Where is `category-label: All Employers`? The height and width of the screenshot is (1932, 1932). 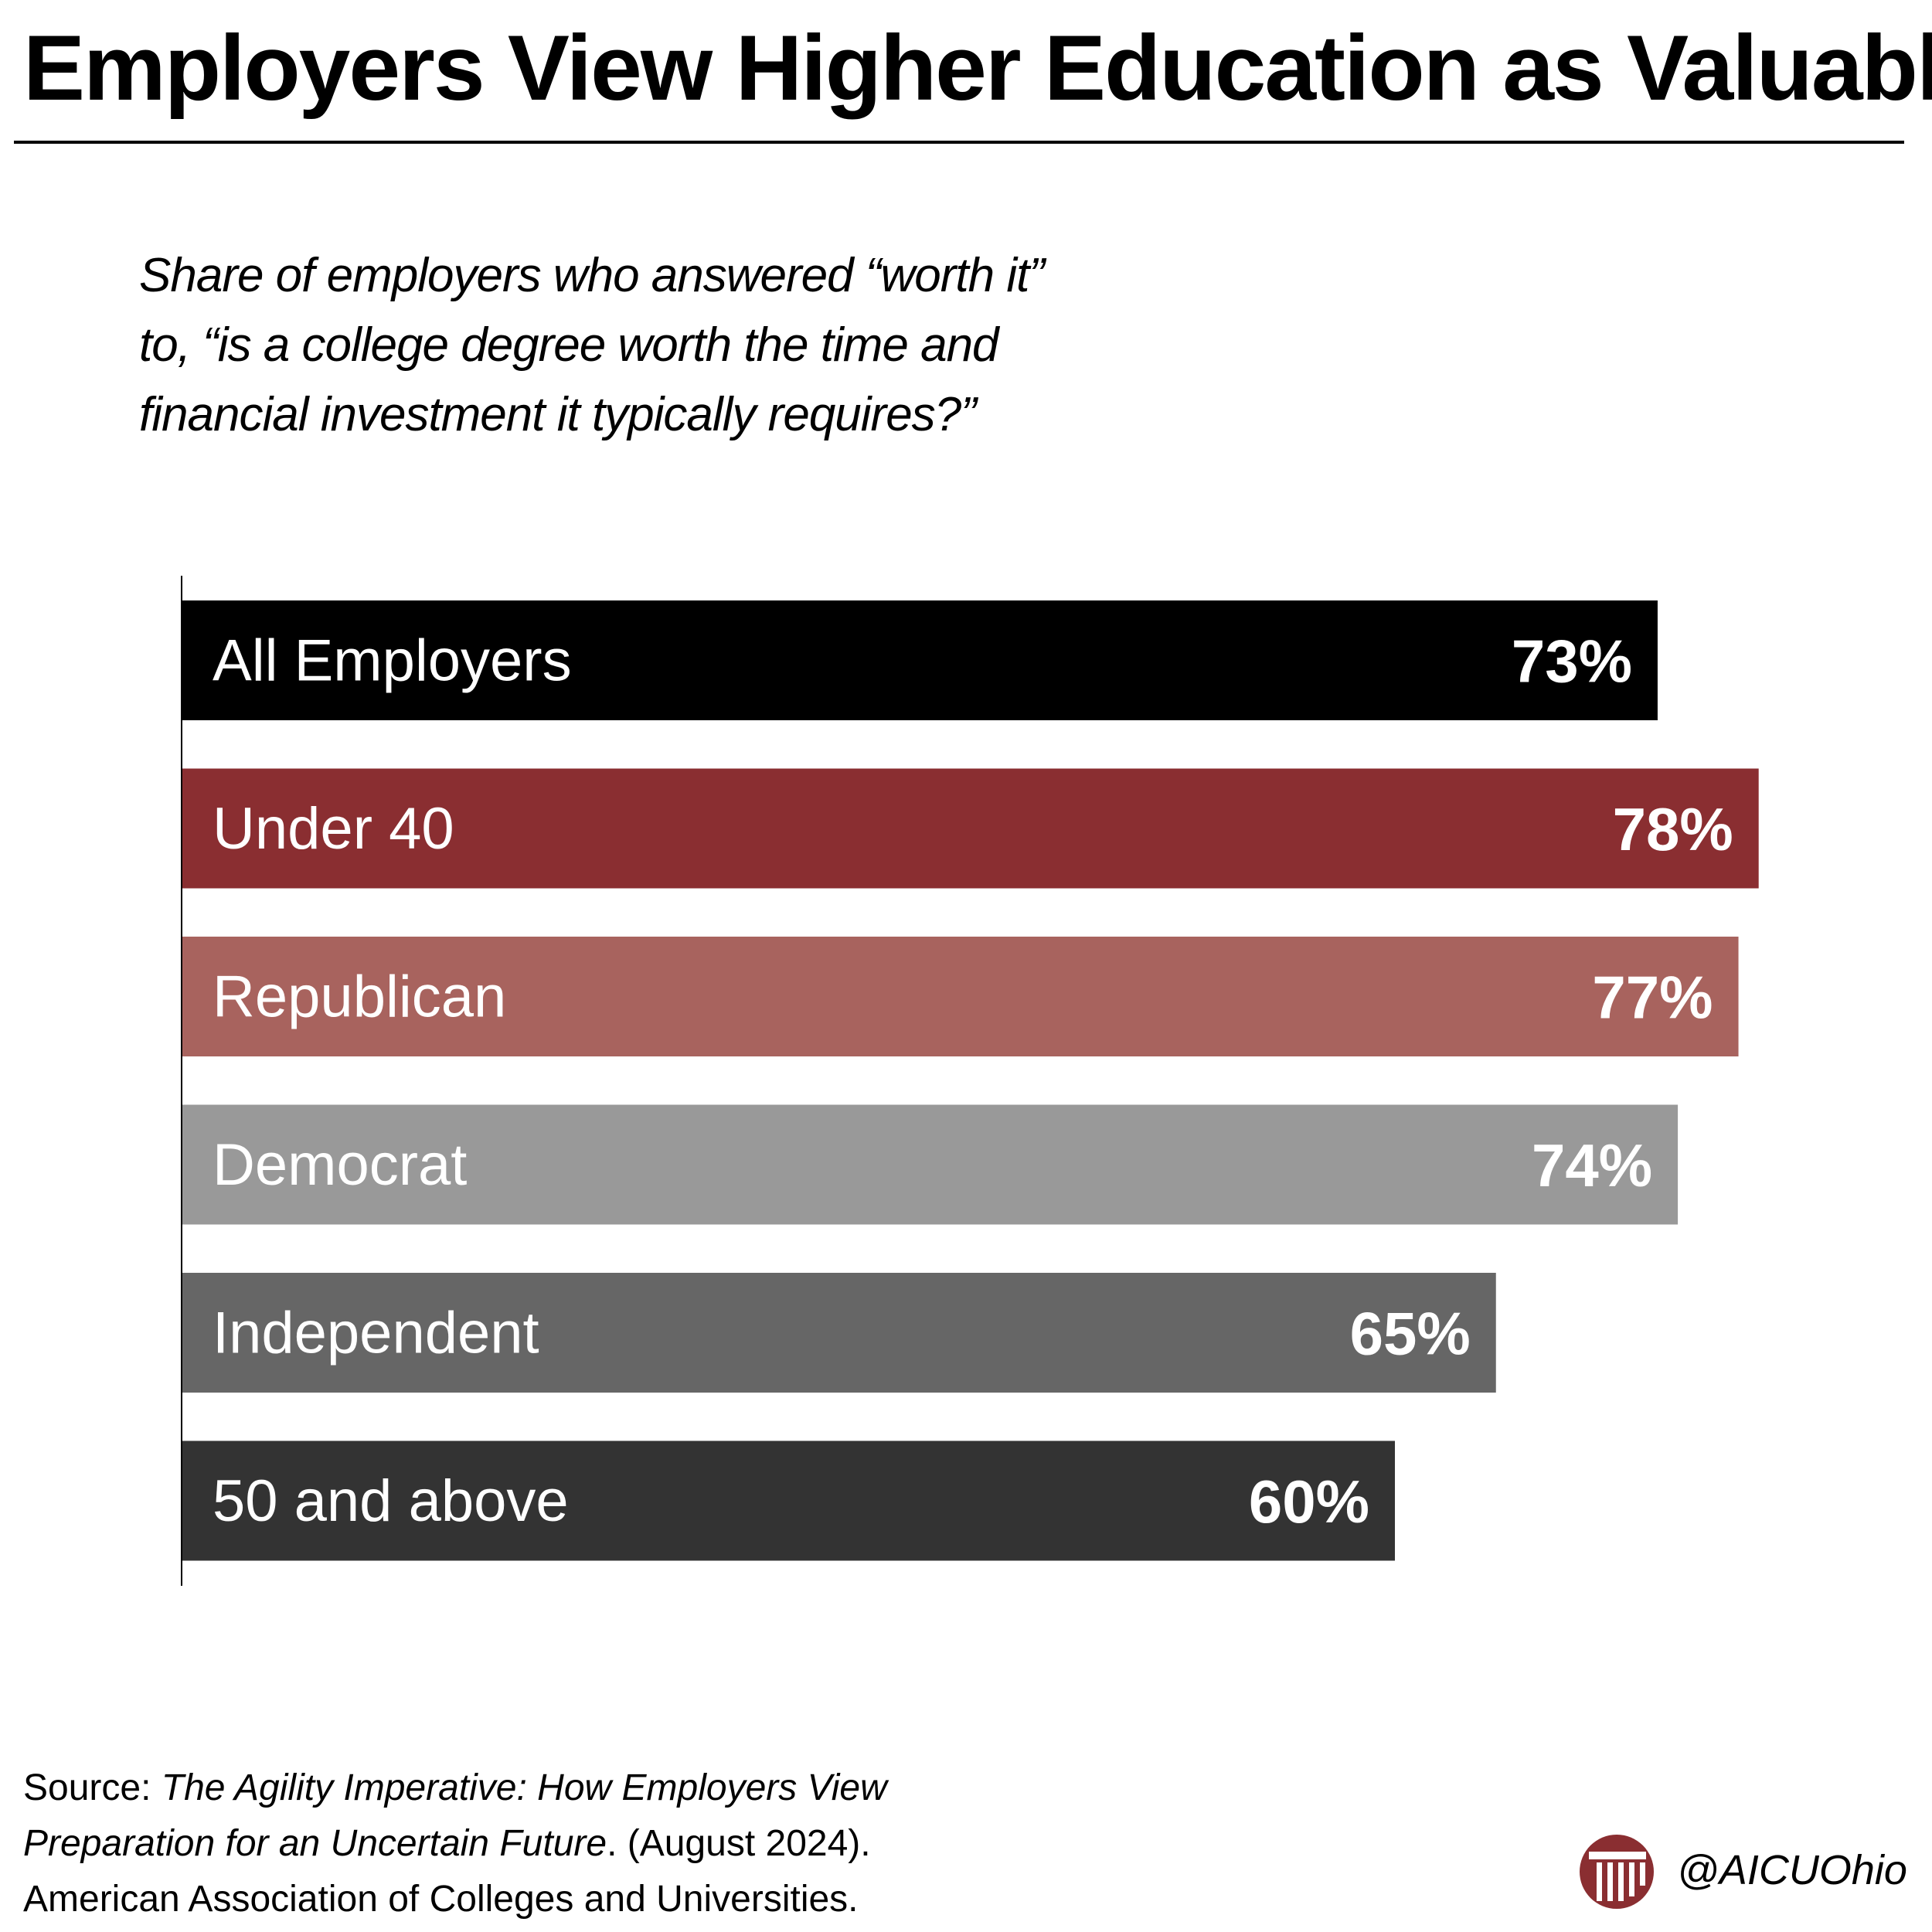
category-label: All Employers is located at coordinates (392, 661).